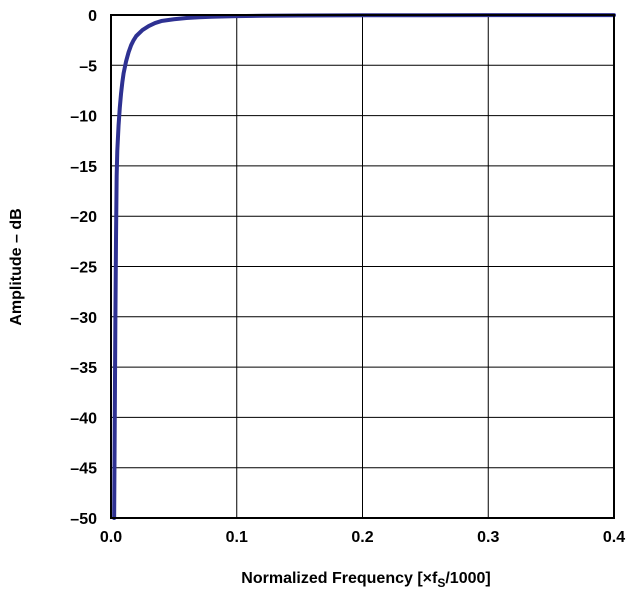  Describe the element at coordinates (83, 268) in the screenshot. I see `y-tick-label: –25` at that location.